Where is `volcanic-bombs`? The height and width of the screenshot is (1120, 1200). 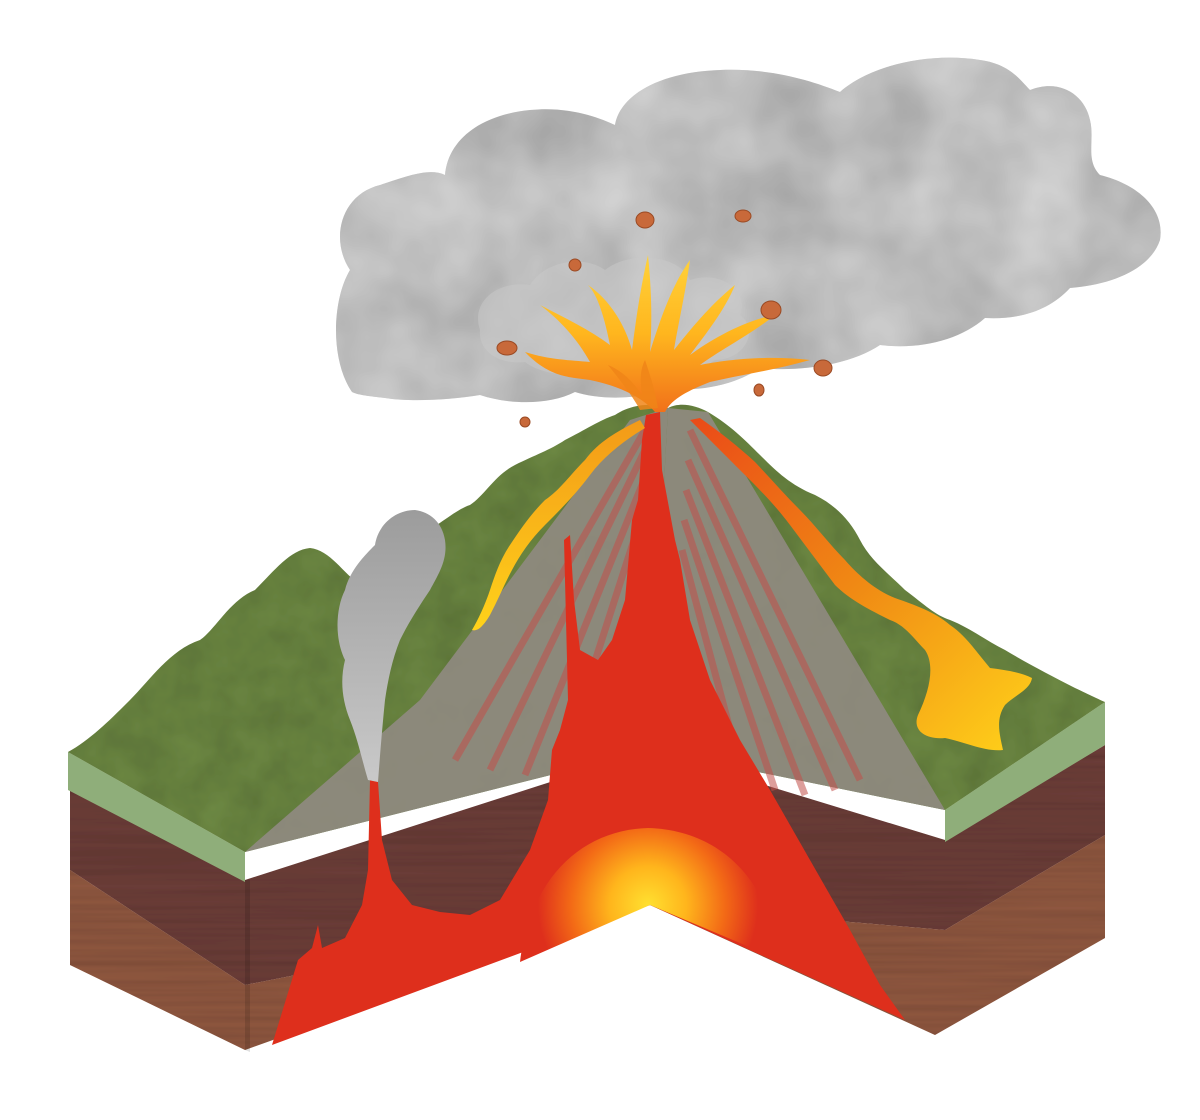 volcanic-bombs is located at coordinates (664, 318).